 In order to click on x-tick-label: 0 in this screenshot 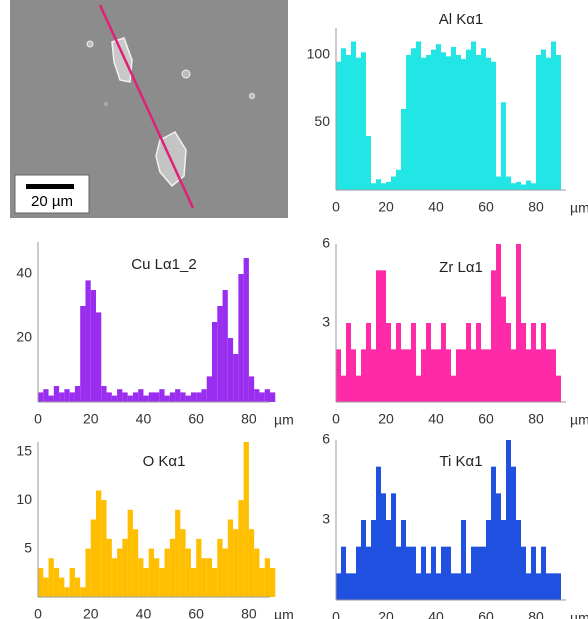, I will do `click(38, 612)`.